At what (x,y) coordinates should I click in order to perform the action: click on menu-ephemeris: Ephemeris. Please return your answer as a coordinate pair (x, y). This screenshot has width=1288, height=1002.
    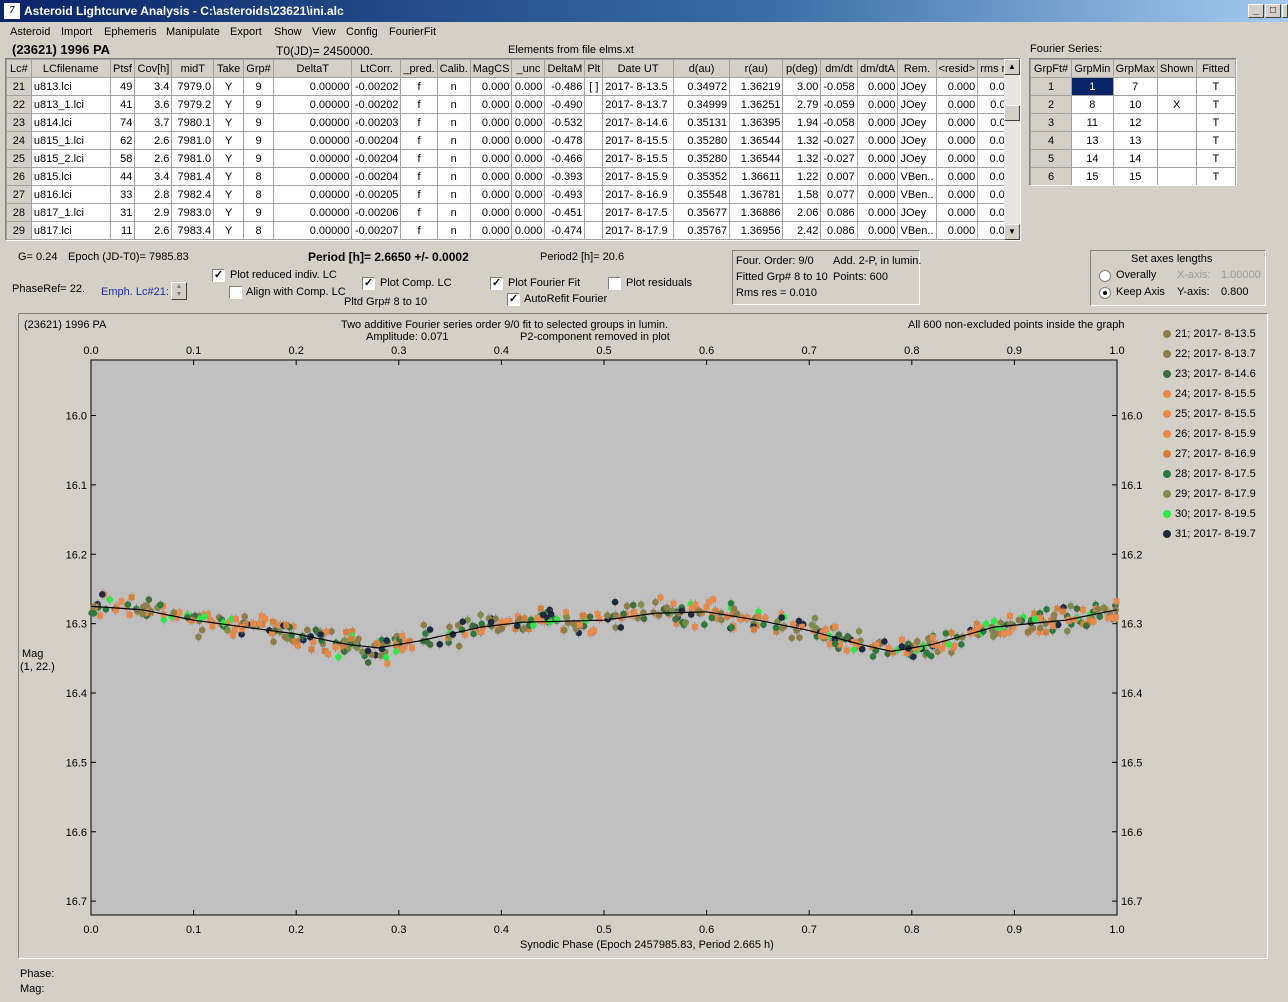
    Looking at the image, I should click on (130, 32).